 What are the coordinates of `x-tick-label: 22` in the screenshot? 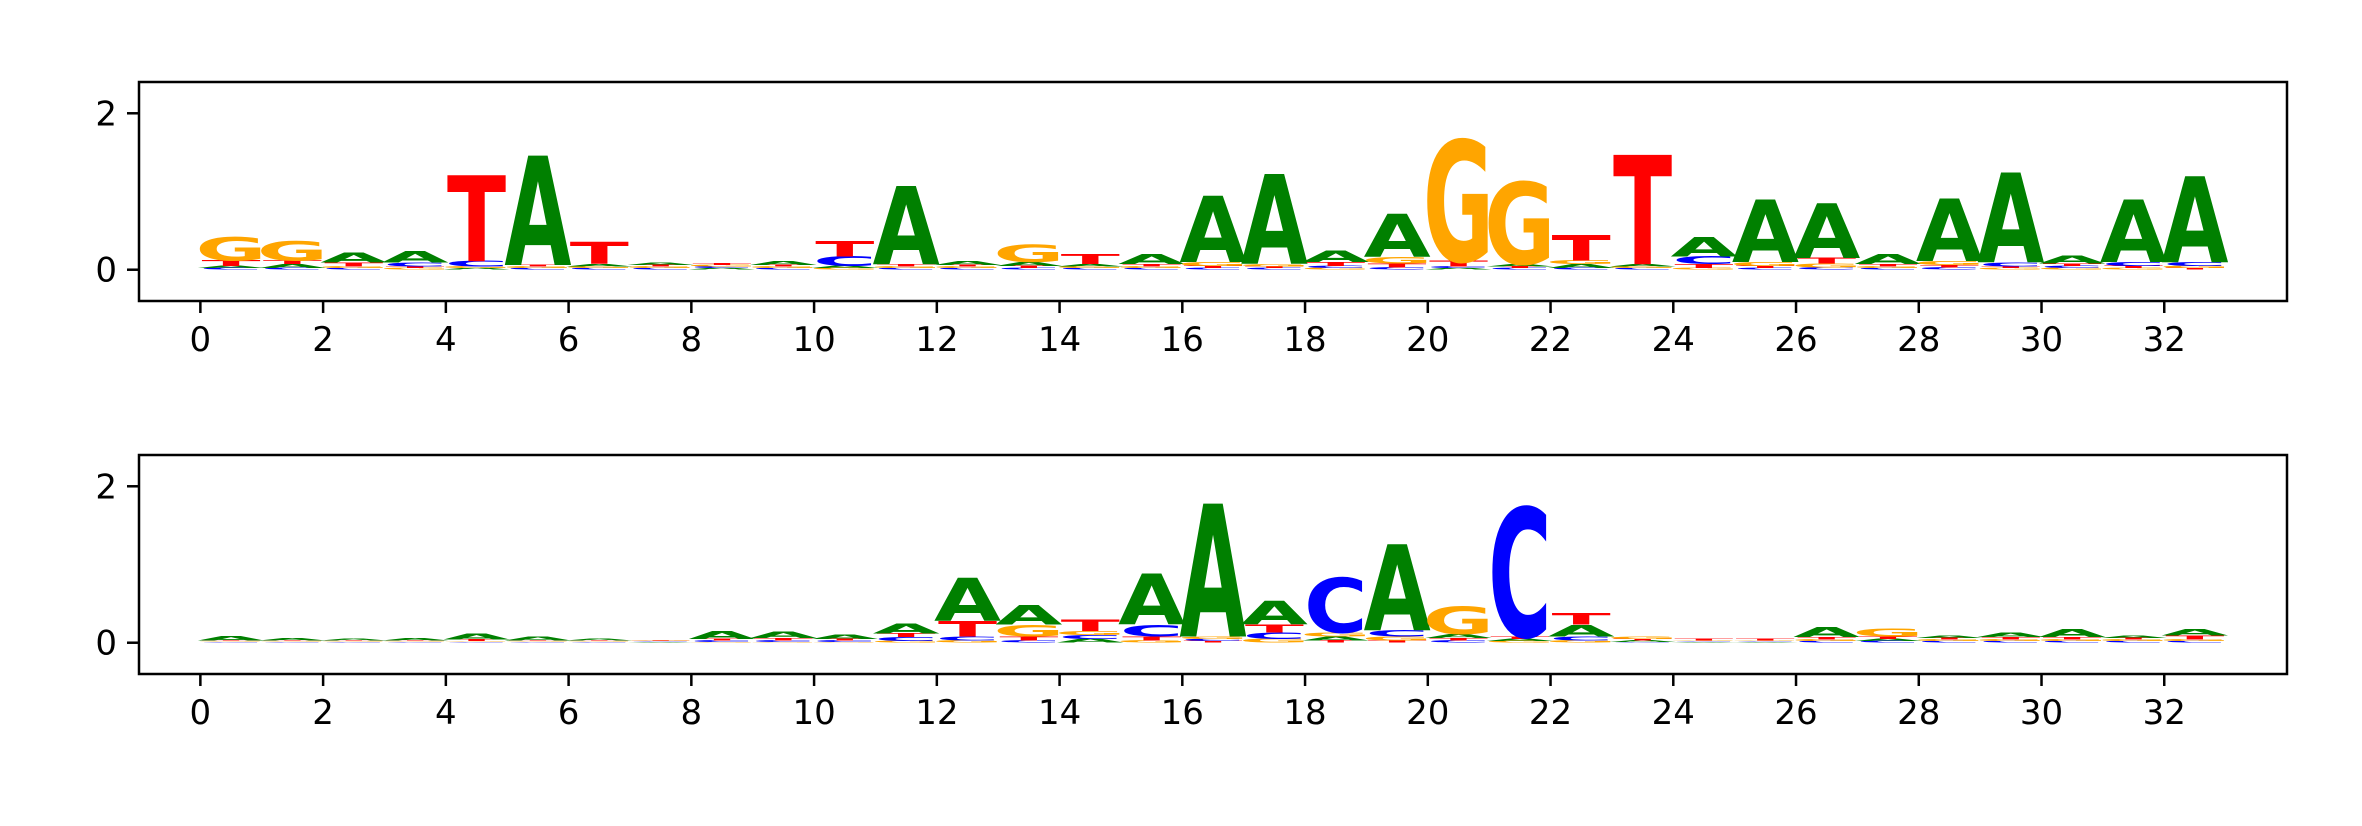 It's located at (1550, 340).